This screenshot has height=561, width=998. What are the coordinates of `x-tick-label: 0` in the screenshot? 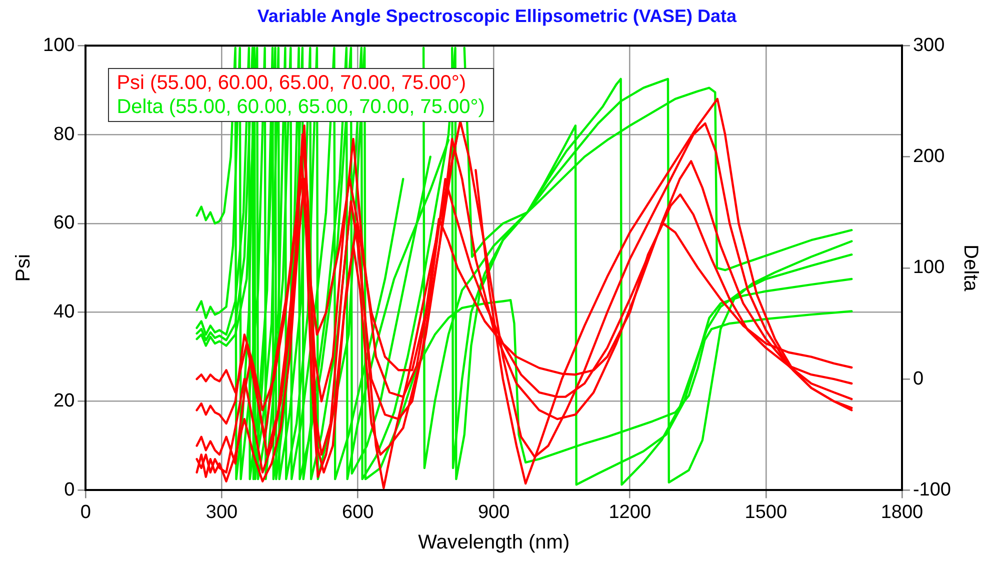 It's located at (85, 512).